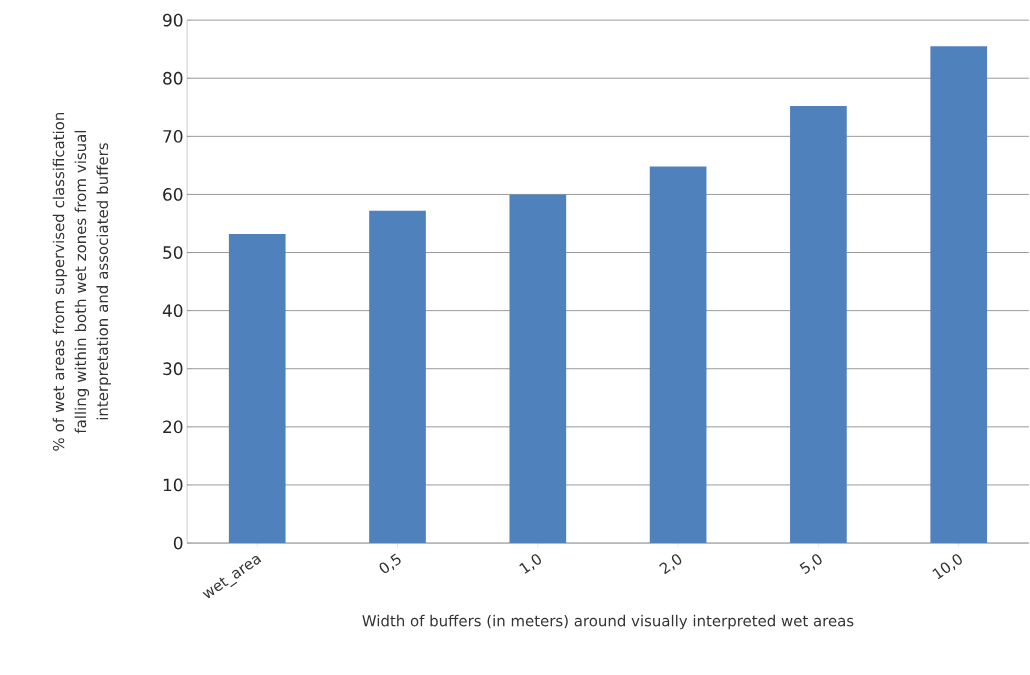  I want to click on x-axis-title: Width of buffers (in meters) around visually interpreted wet areas, so click(608, 622).